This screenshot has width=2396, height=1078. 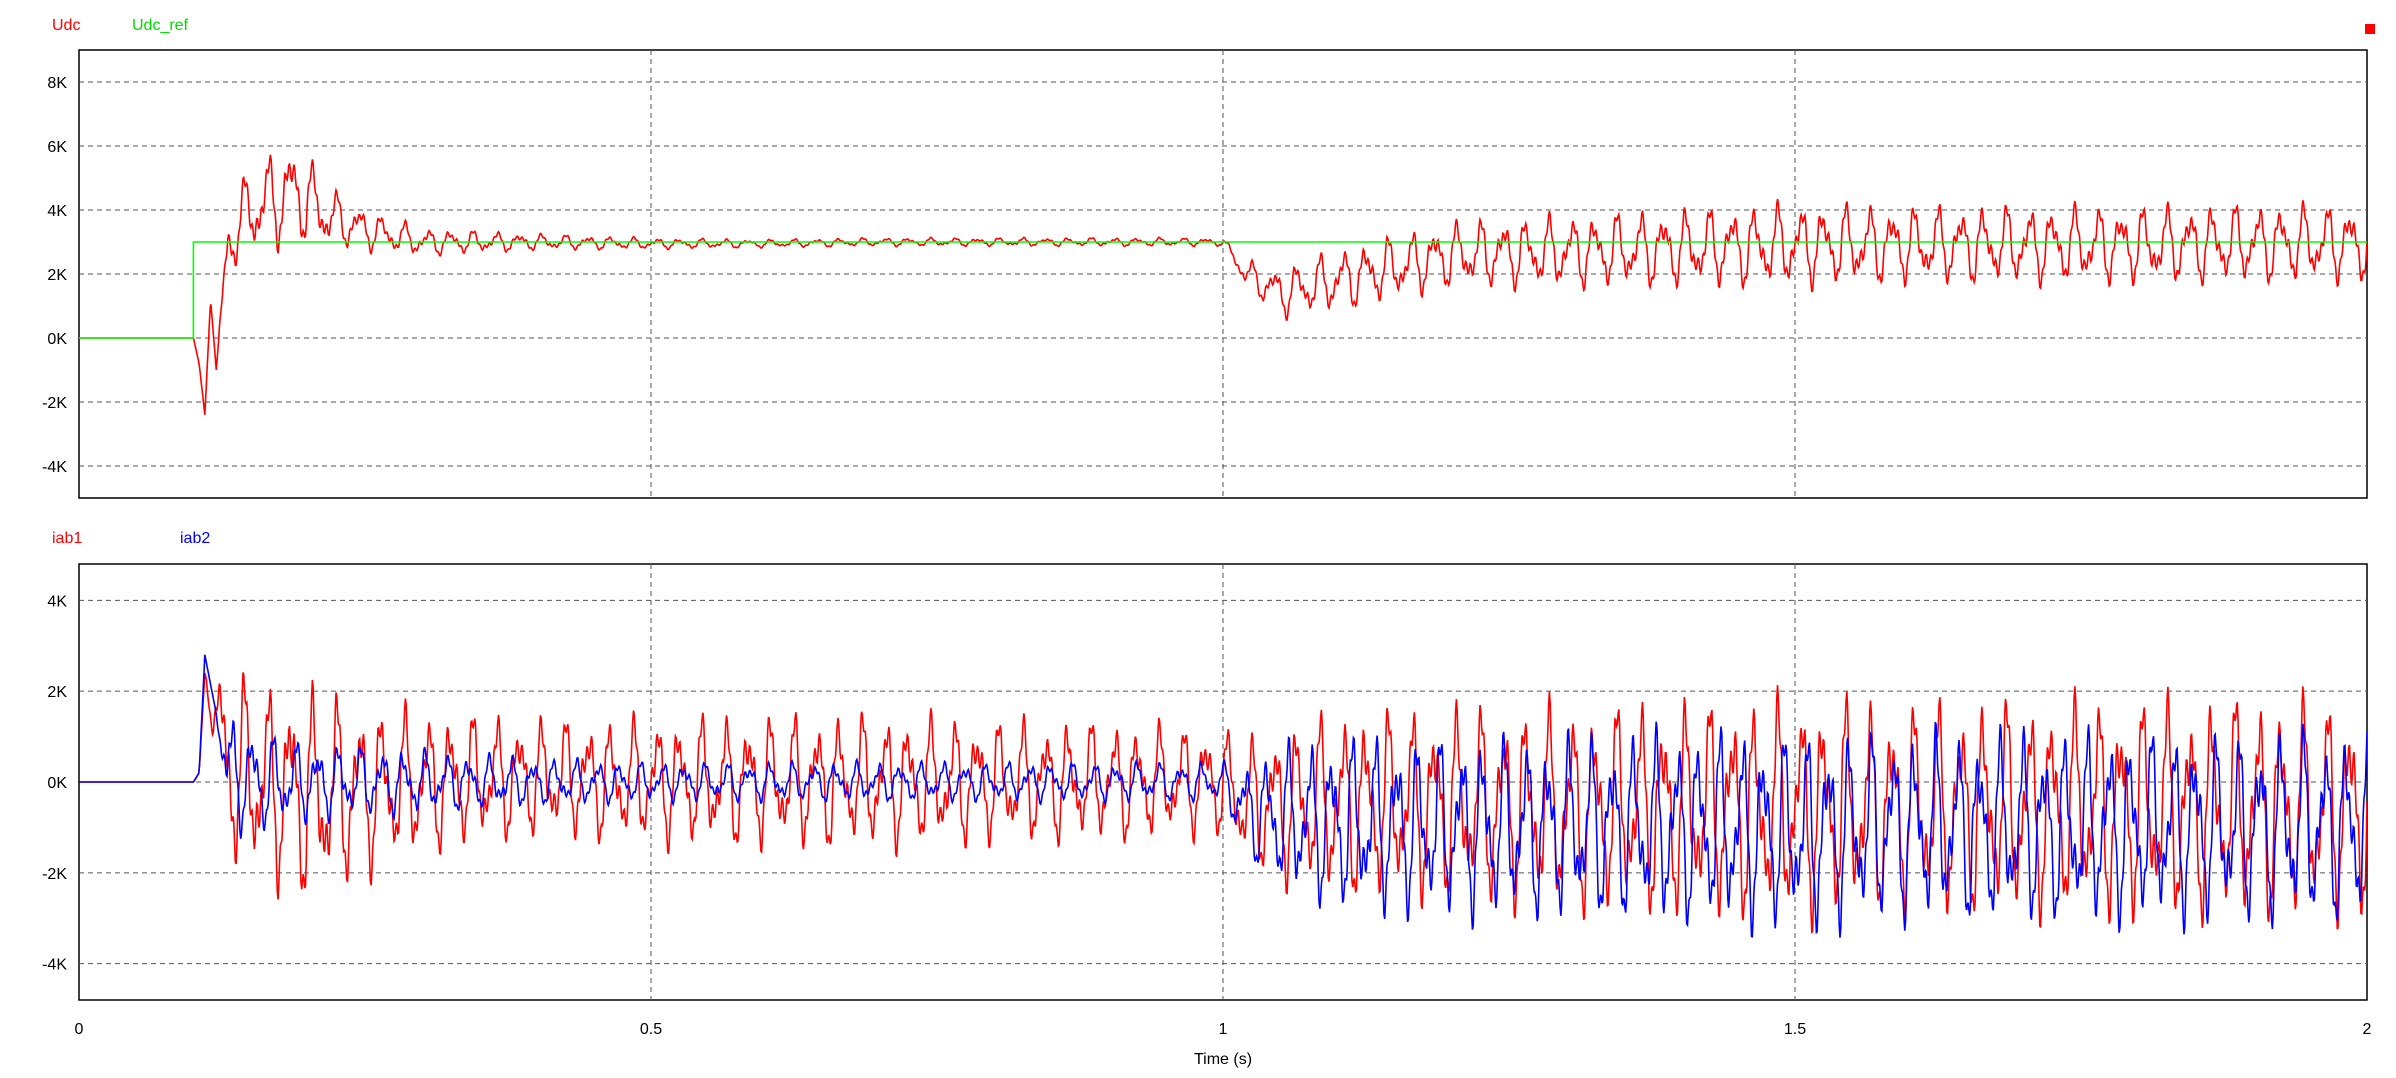 What do you see at coordinates (1223, 290) in the screenshot?
I see `series-line-udc-ref` at bounding box center [1223, 290].